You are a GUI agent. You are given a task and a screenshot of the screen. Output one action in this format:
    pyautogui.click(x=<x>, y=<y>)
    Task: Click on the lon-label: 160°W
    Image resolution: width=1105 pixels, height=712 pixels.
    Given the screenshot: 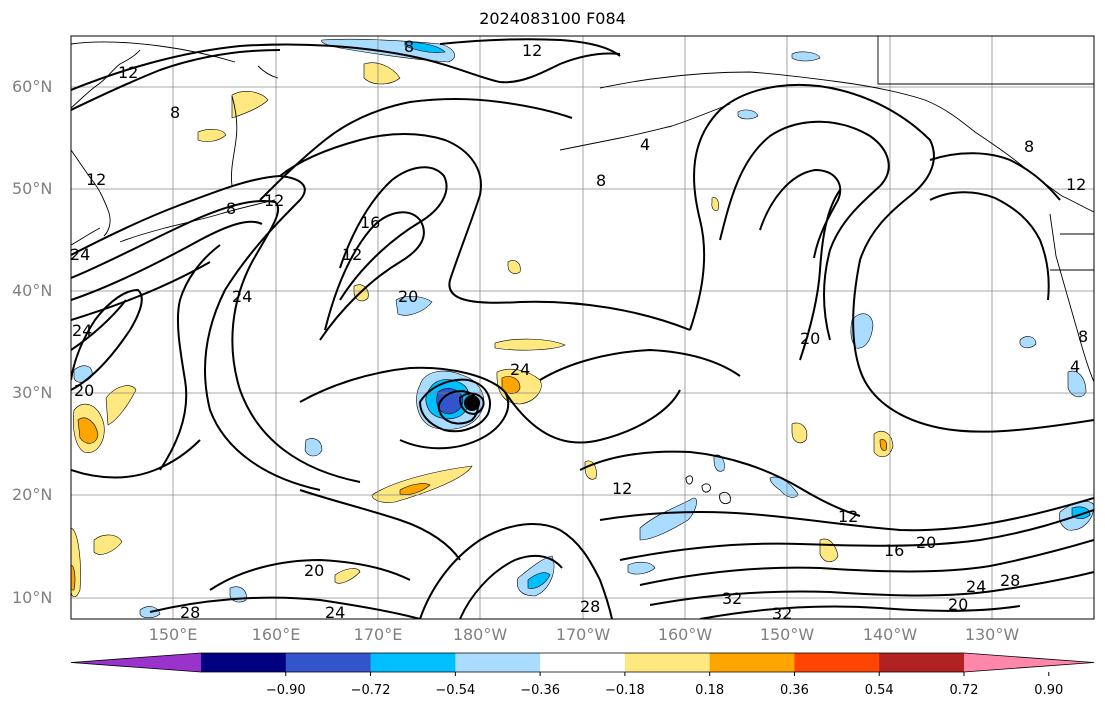 What is the action you would take?
    pyautogui.click(x=685, y=634)
    